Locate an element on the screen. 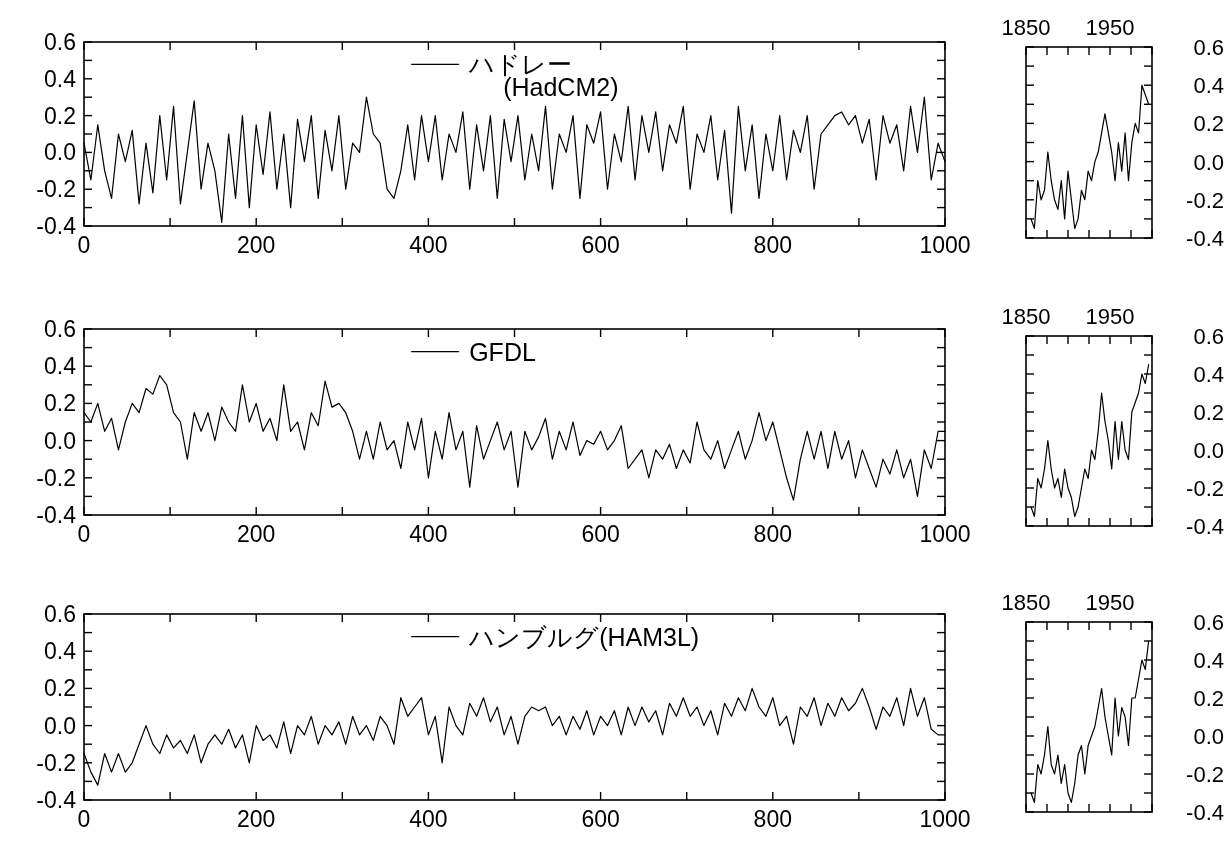 Image resolution: width=1228 pixels, height=851 pixels. legend-label: ハドレー (HadCM2) is located at coordinates (543, 76).